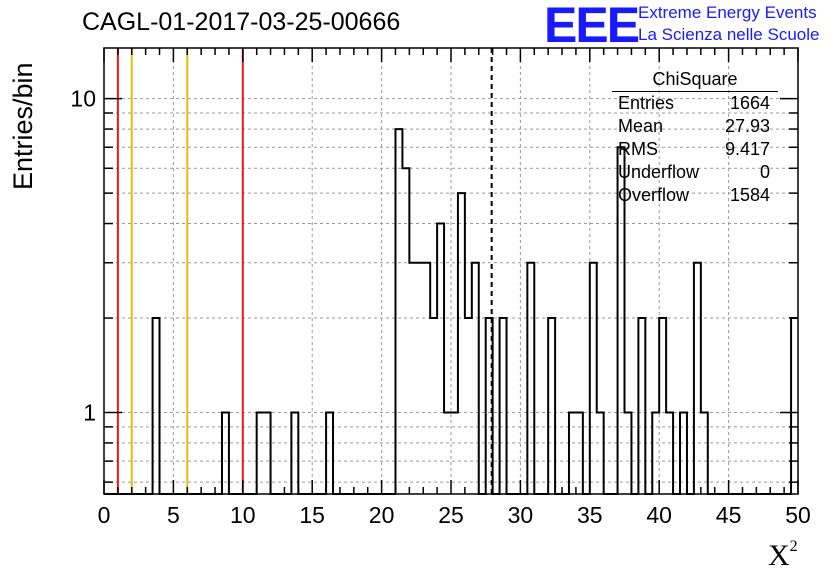  Describe the element at coordinates (695, 80) in the screenshot. I see `stats-box-title: ChiSquare` at that location.